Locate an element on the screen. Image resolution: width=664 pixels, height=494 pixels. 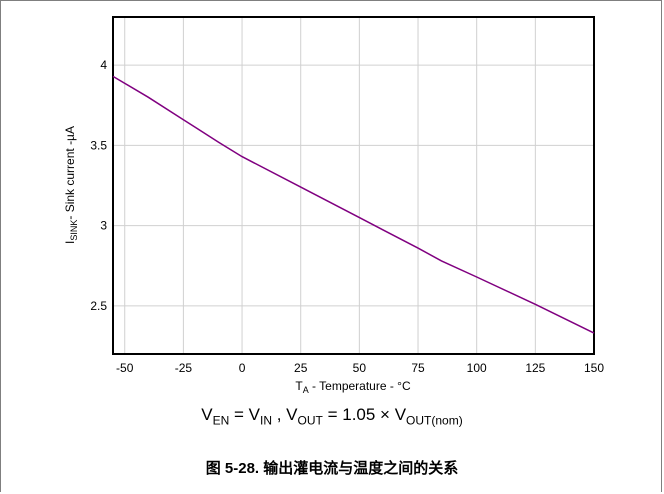
y-tick-label: 3 is located at coordinates (103, 226).